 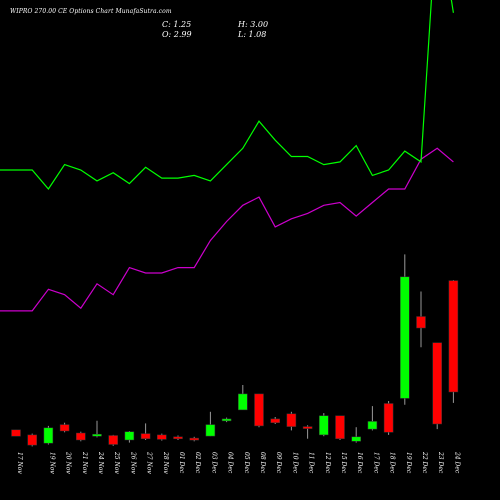 What do you see at coordinates (252, 34) in the screenshot?
I see `low-value: L: 1.08` at bounding box center [252, 34].